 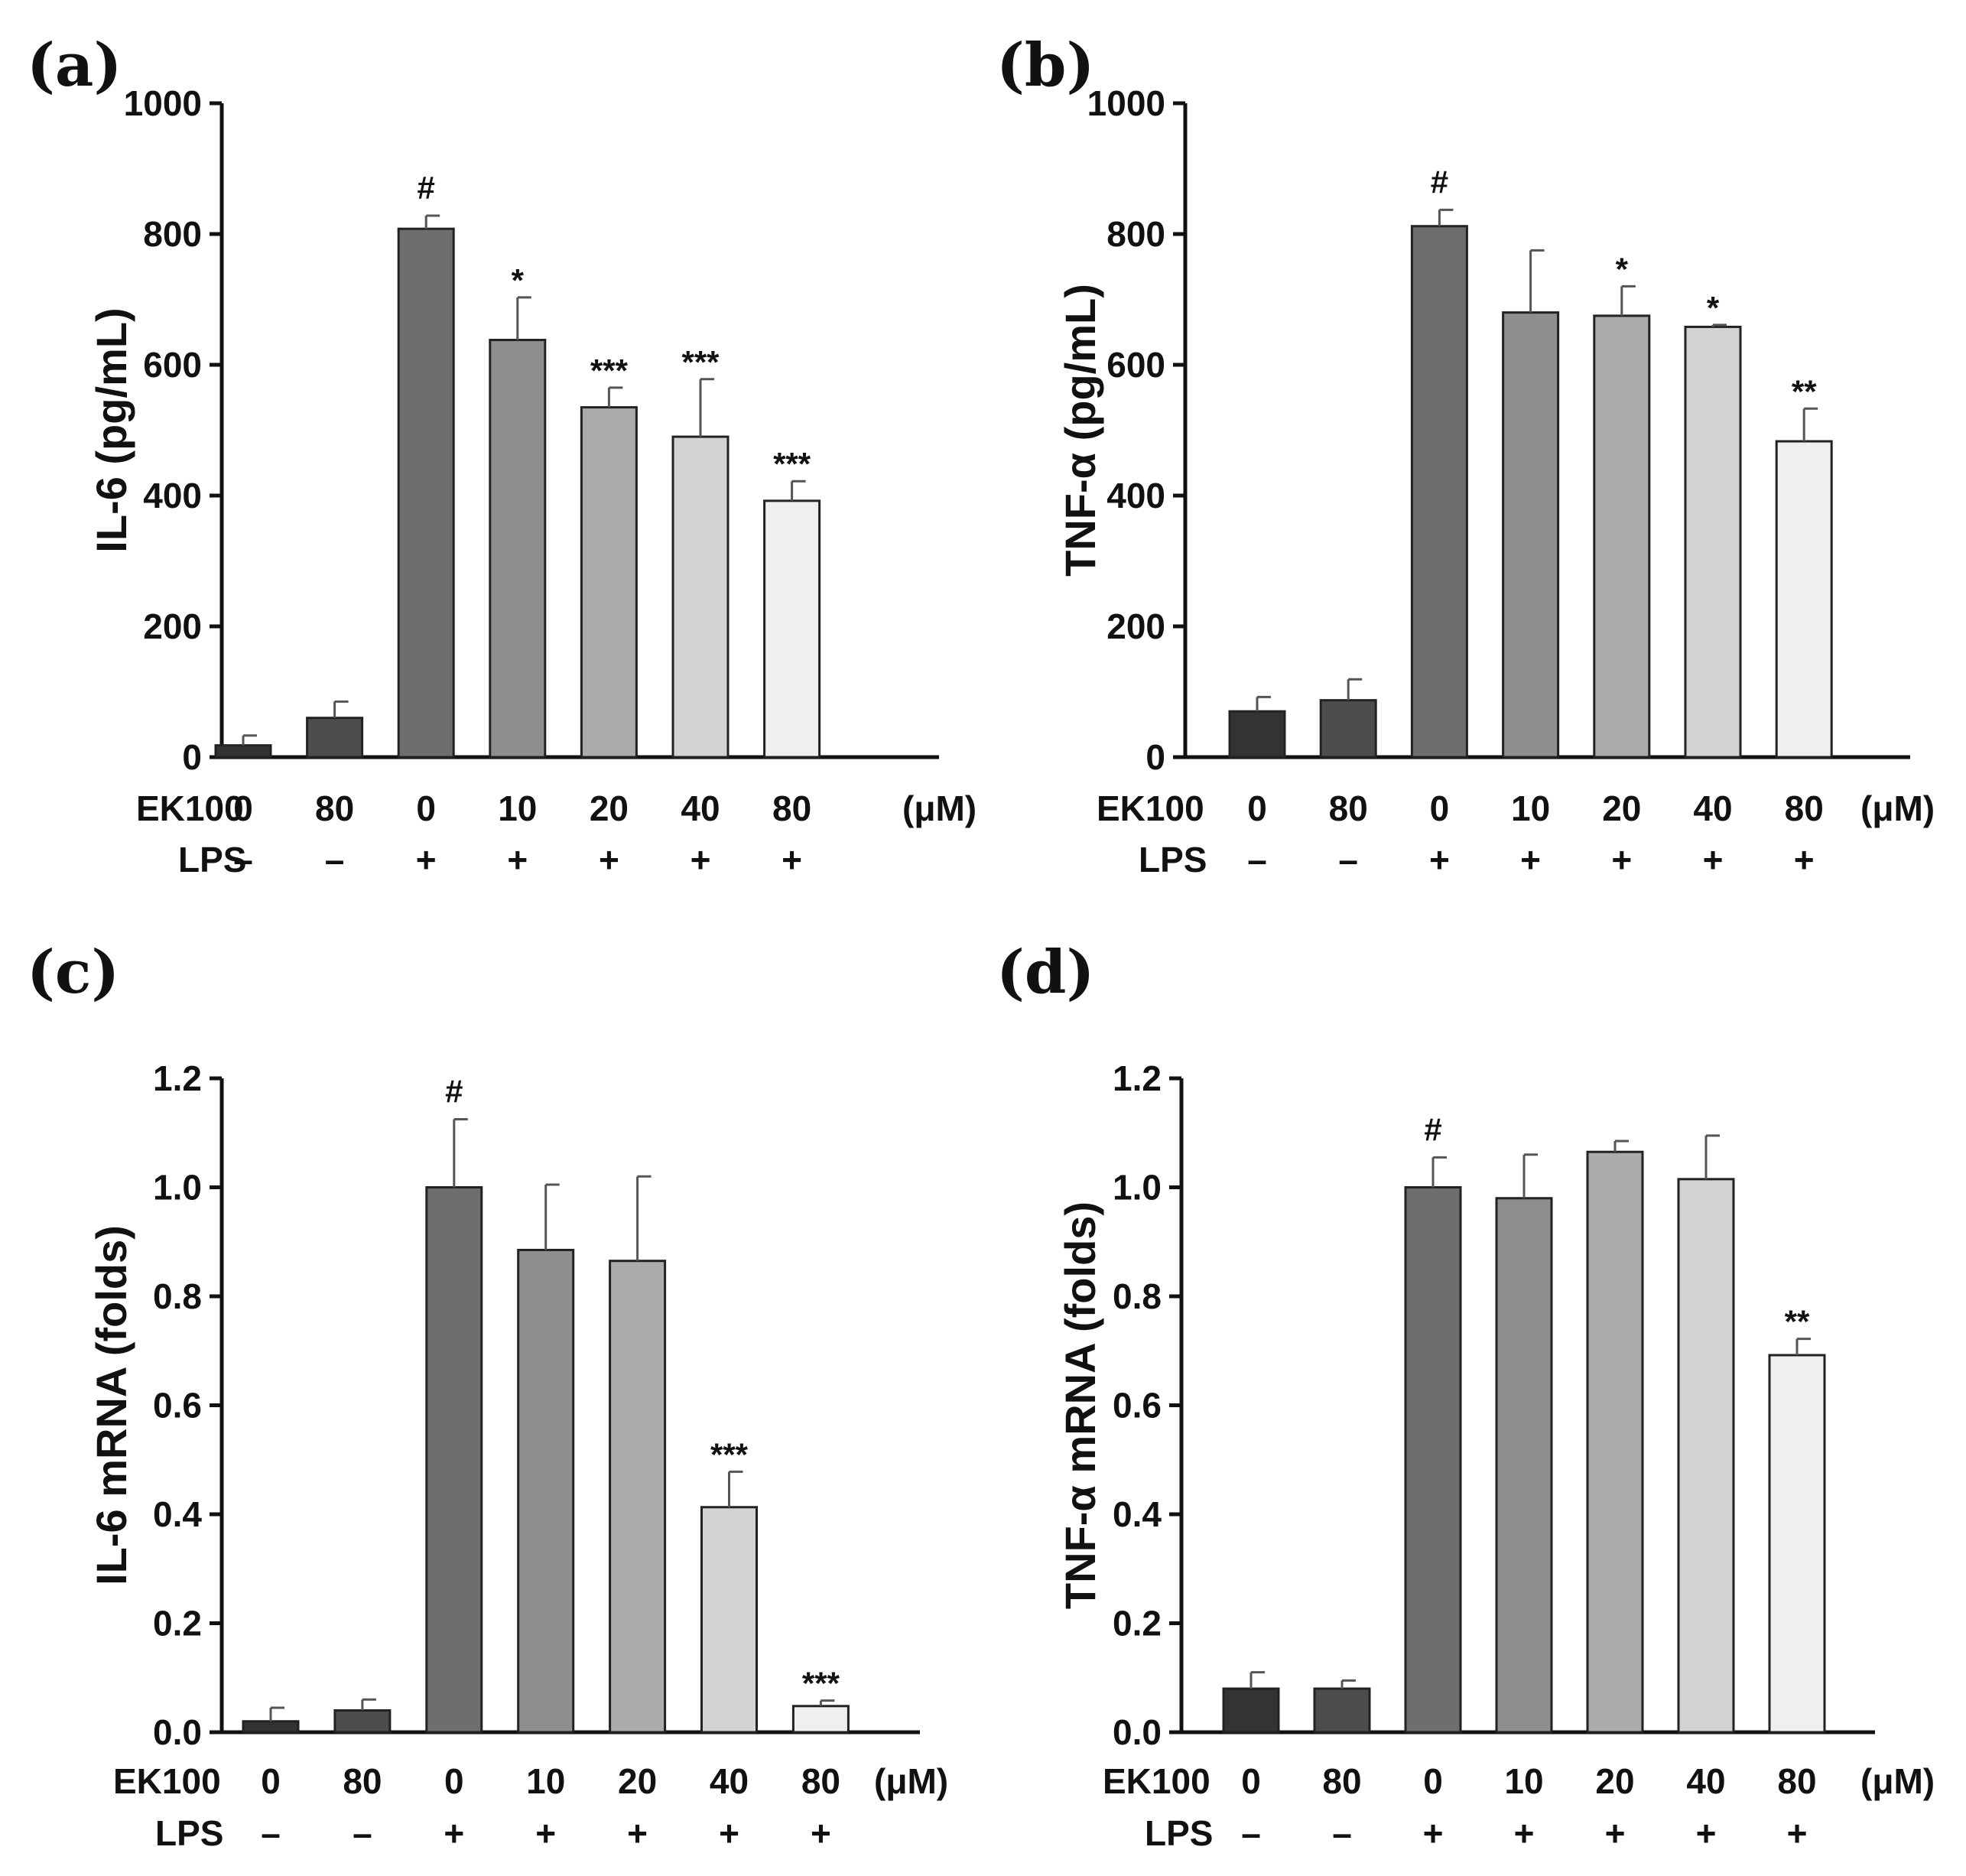 I want to click on panel-label: (b), so click(x=1045, y=65).